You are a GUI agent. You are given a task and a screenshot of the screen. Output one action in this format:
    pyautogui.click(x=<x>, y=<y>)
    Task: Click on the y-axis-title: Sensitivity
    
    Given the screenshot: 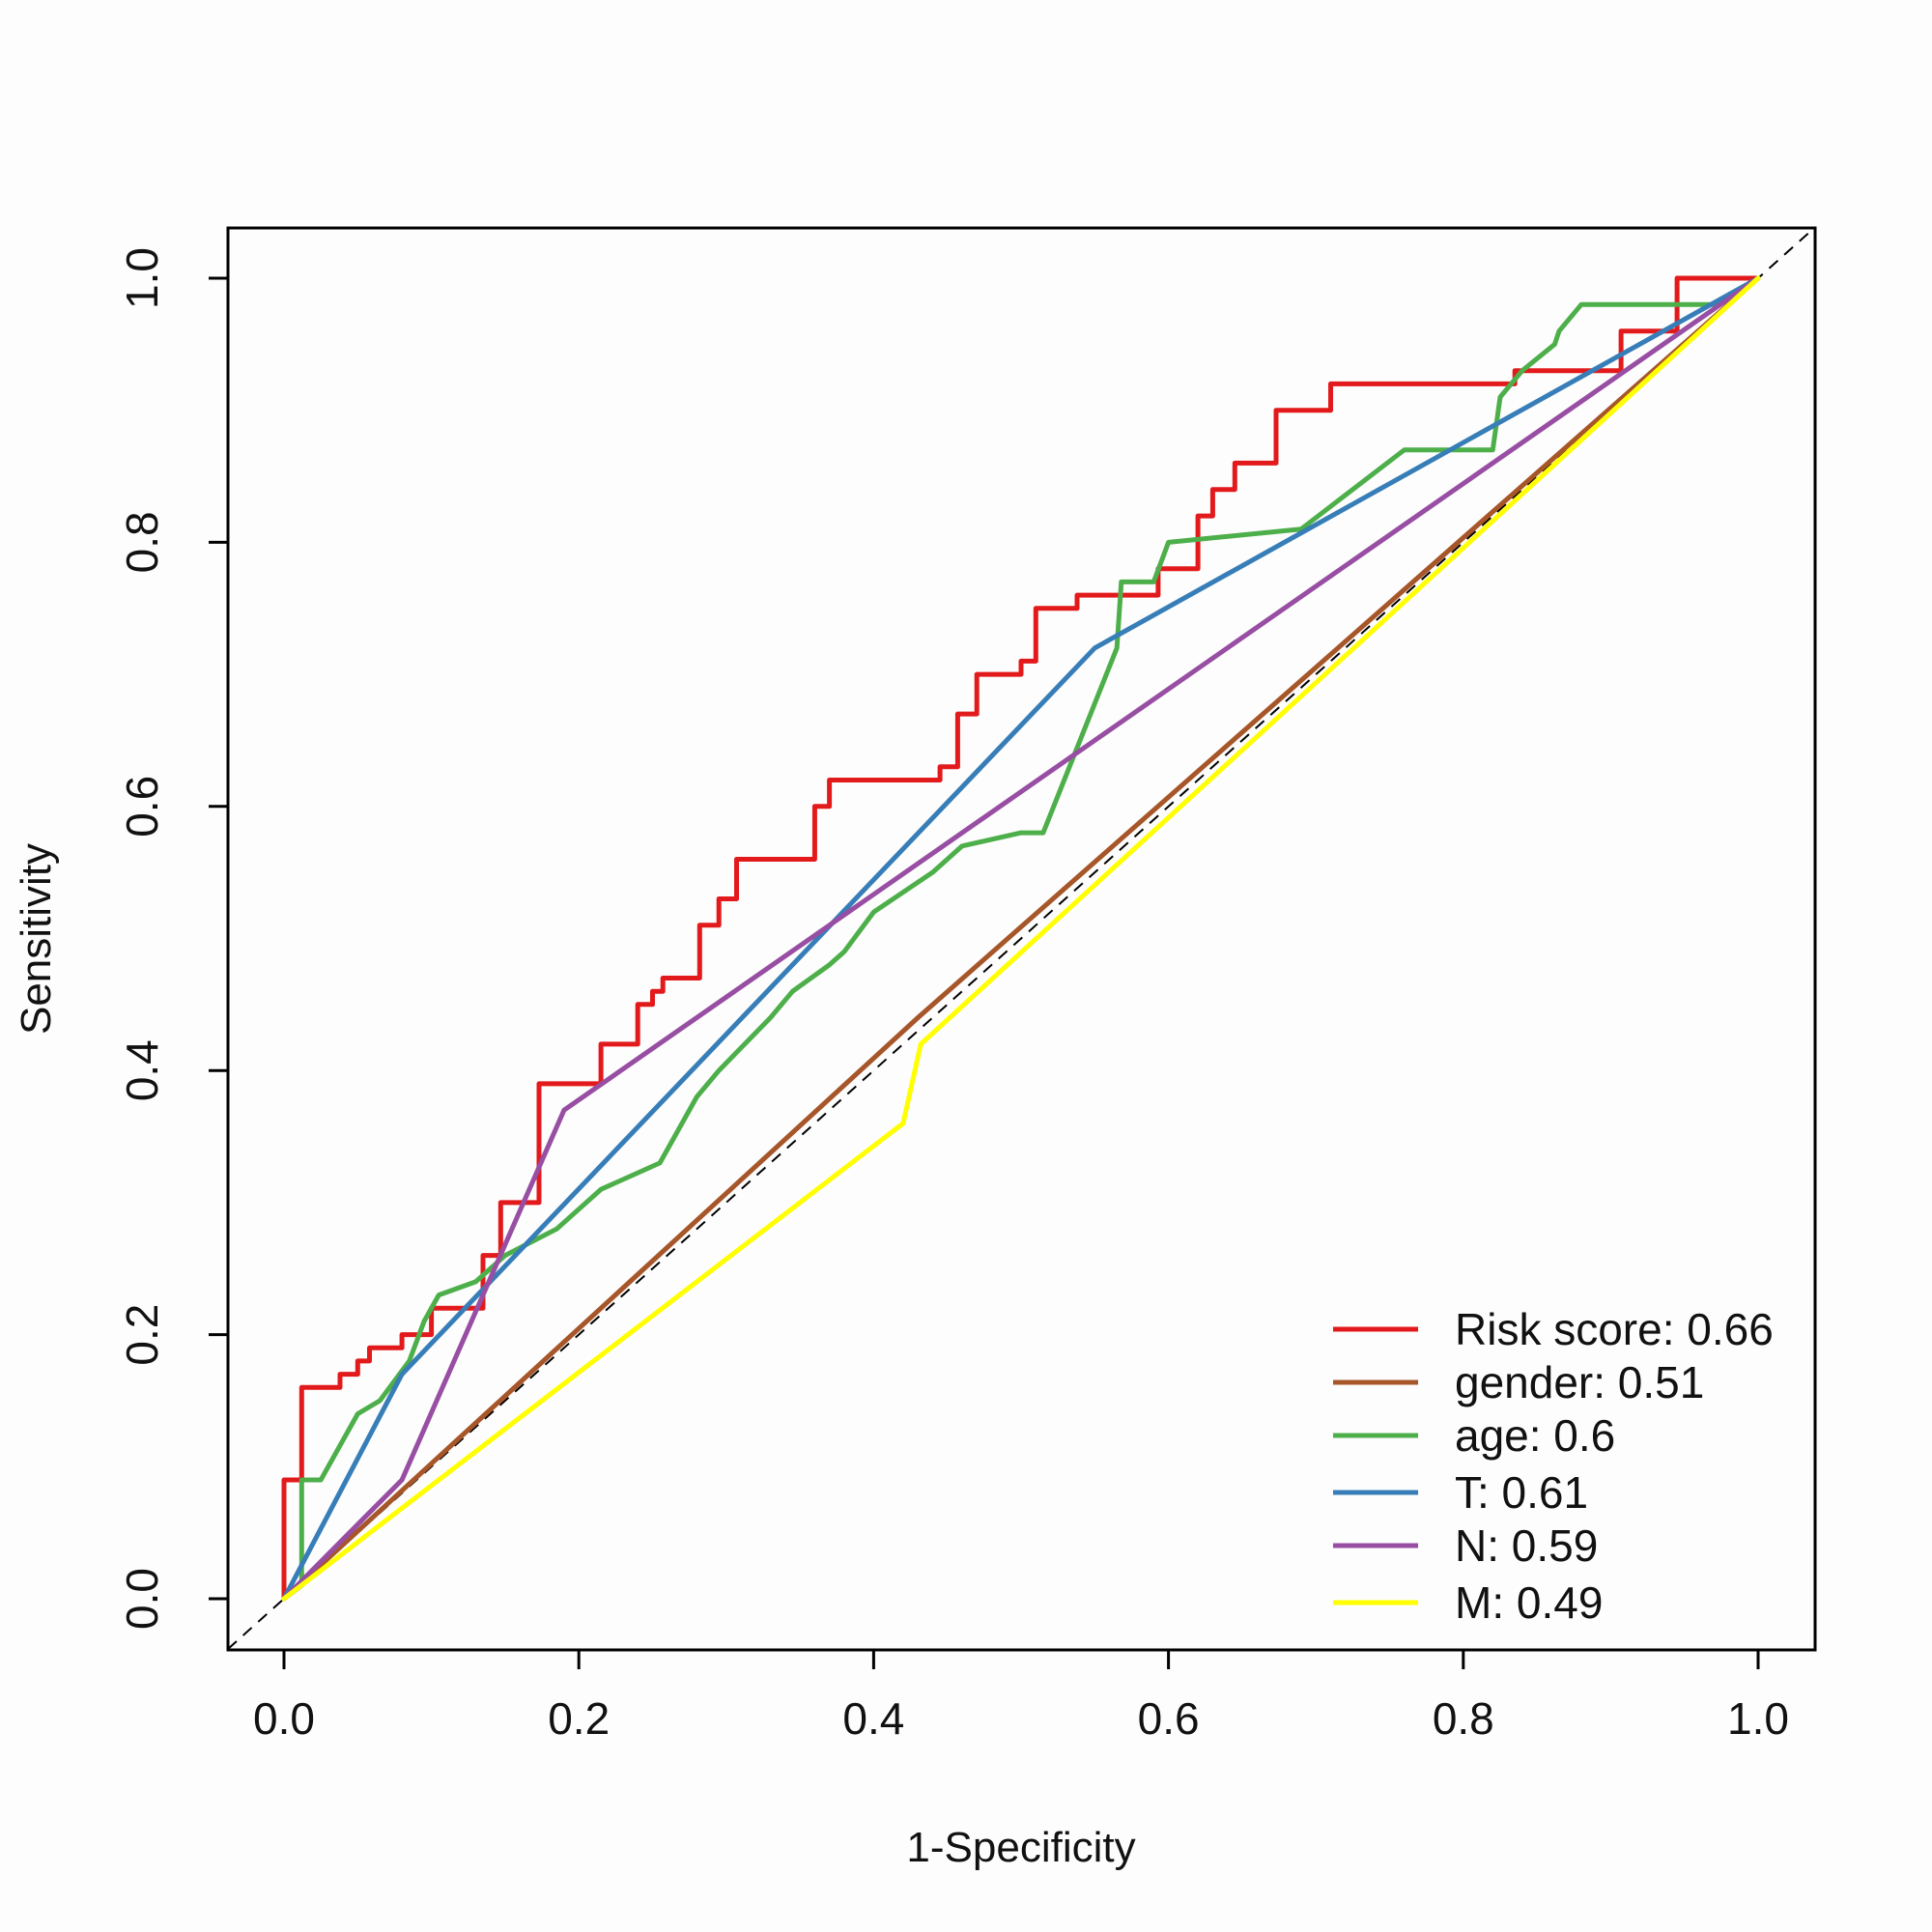 What is the action you would take?
    pyautogui.click(x=36, y=939)
    